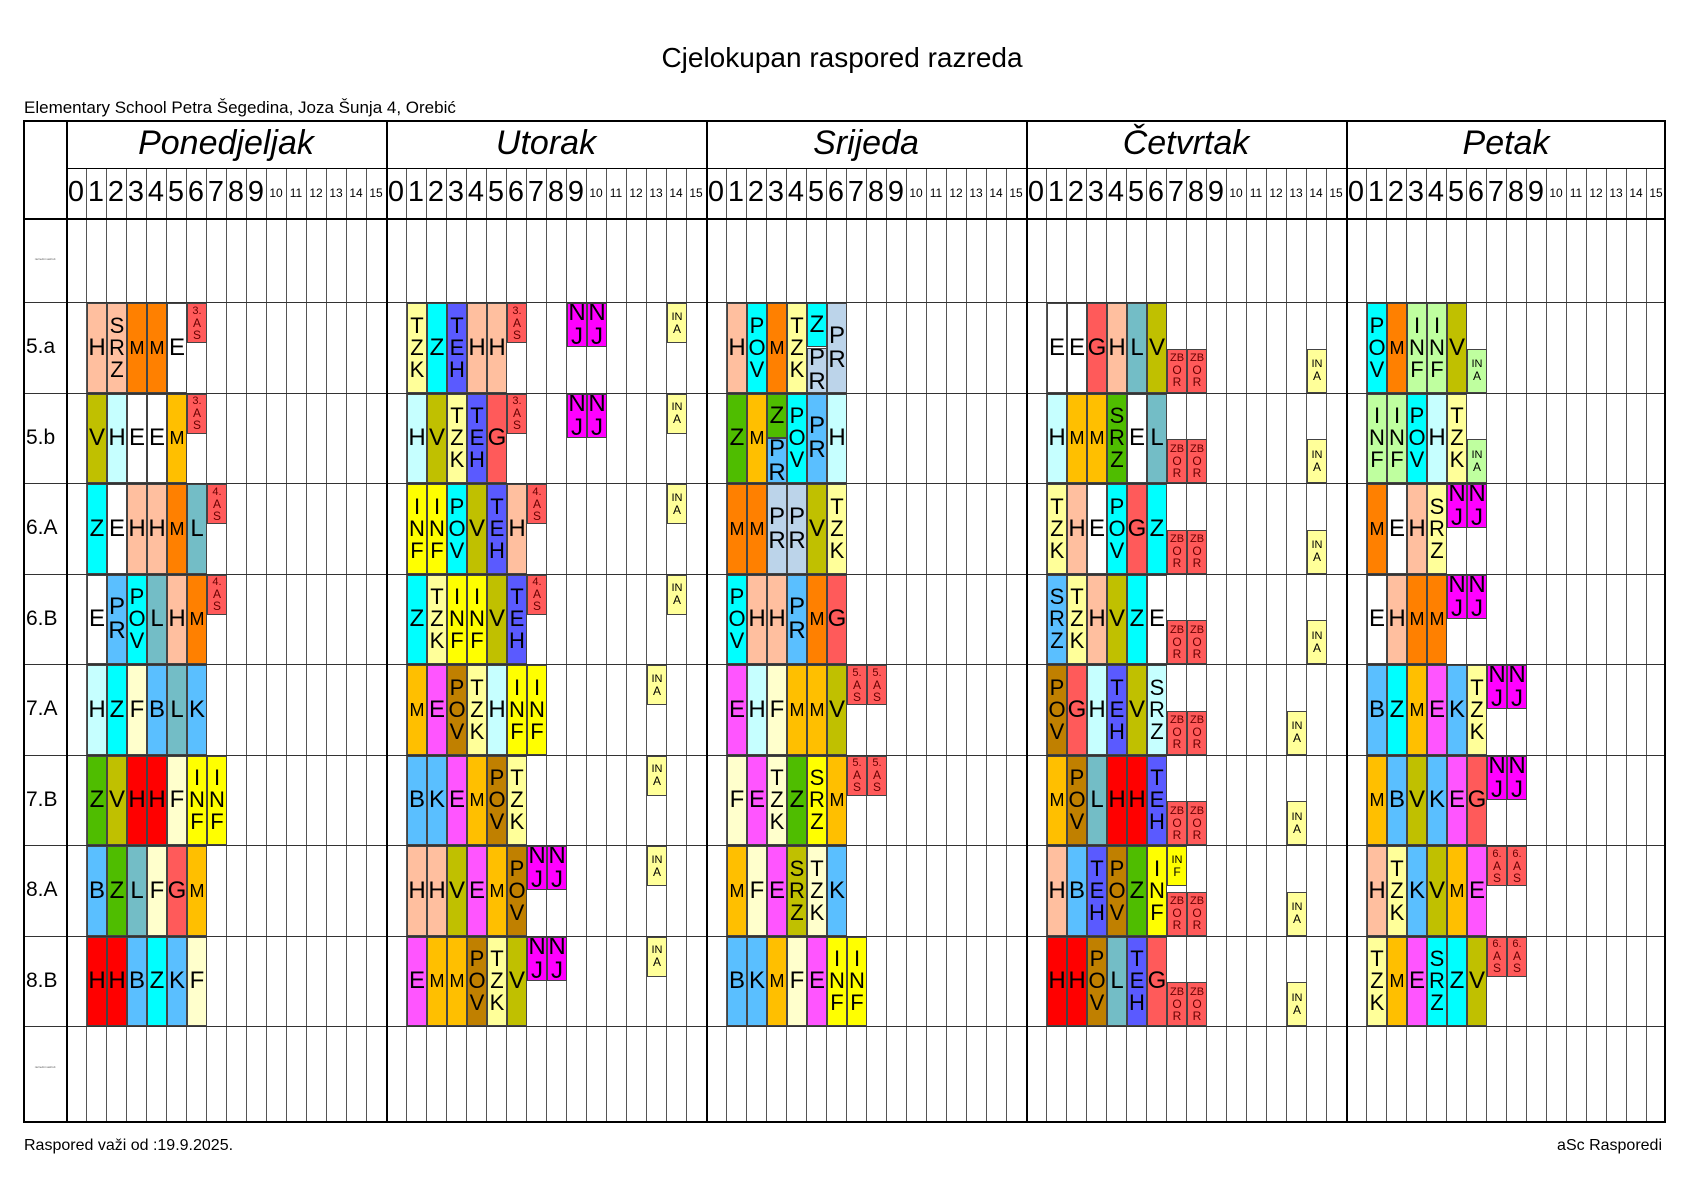 The image size is (1684, 1191). I want to click on lesson-cell: 5. A S, so click(857, 775).